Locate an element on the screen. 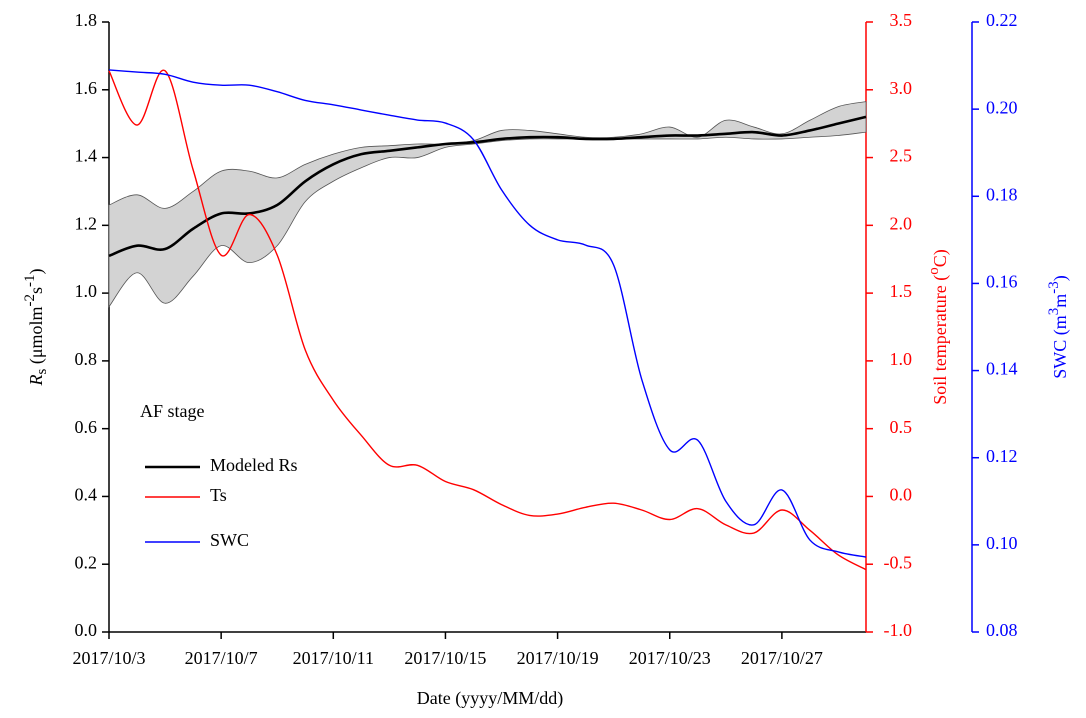  y-title-part: -2 is located at coordinates (30, 300).